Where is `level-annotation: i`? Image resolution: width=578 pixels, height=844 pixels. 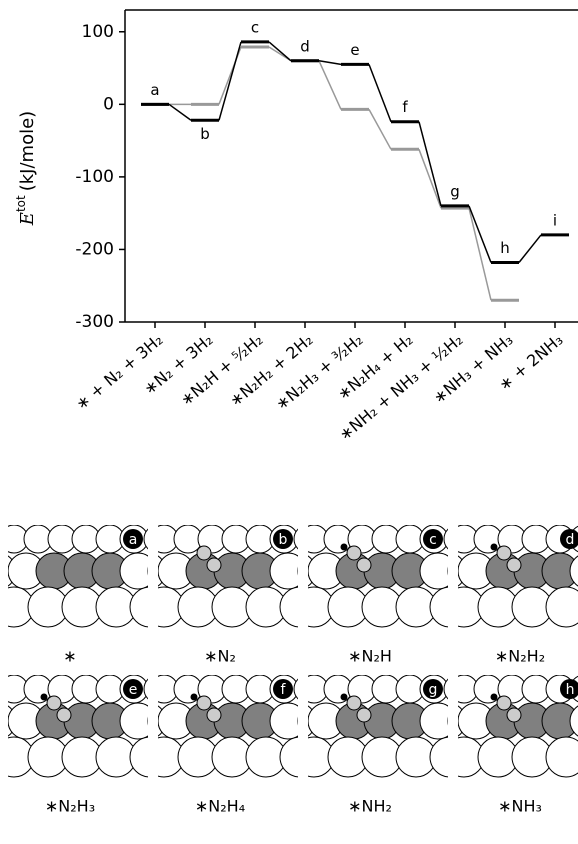
level-annotation: i is located at coordinates (555, 220).